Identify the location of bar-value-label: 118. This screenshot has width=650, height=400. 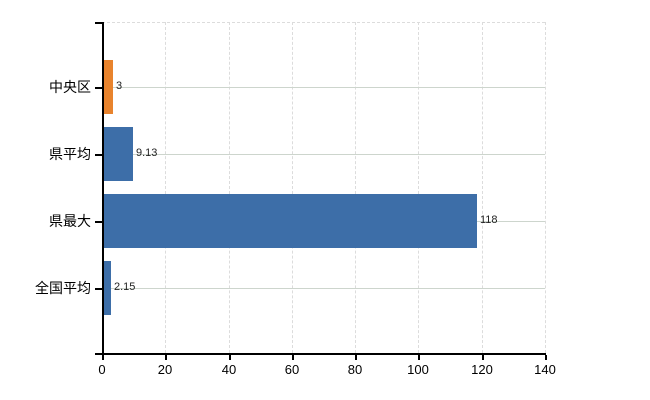
(489, 220).